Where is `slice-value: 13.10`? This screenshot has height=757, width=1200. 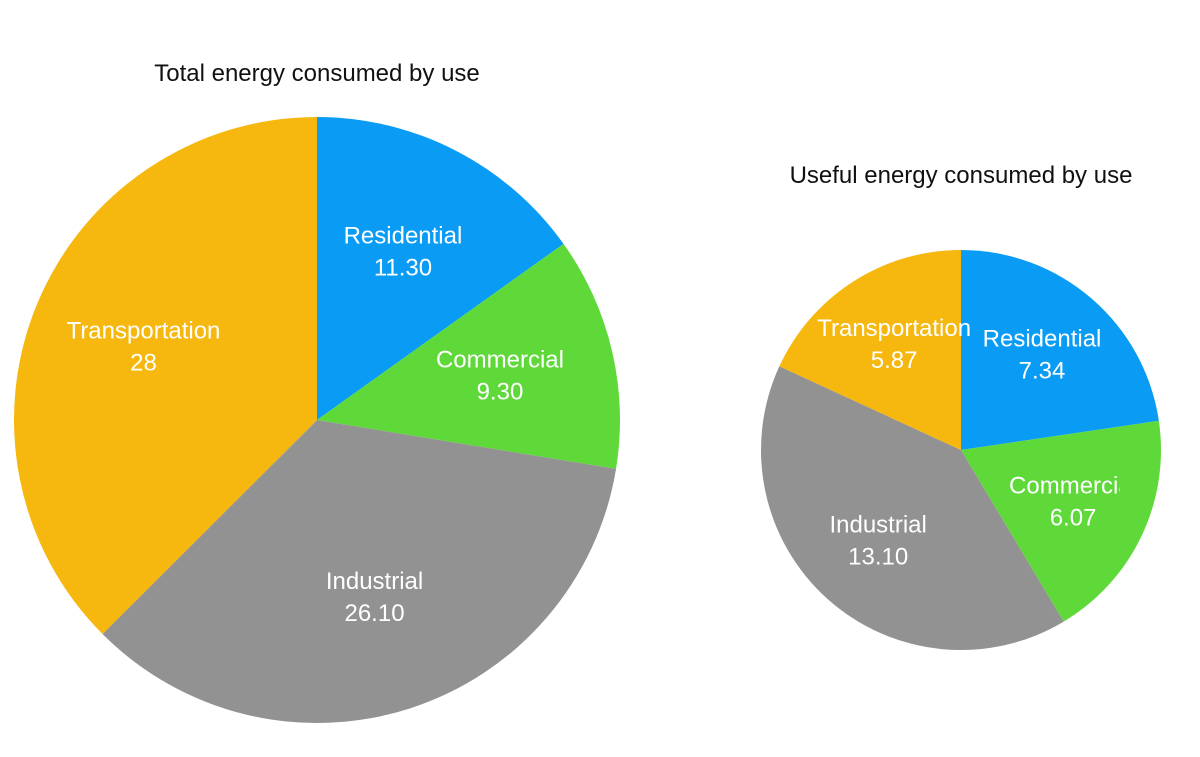 slice-value: 13.10 is located at coordinates (878, 557).